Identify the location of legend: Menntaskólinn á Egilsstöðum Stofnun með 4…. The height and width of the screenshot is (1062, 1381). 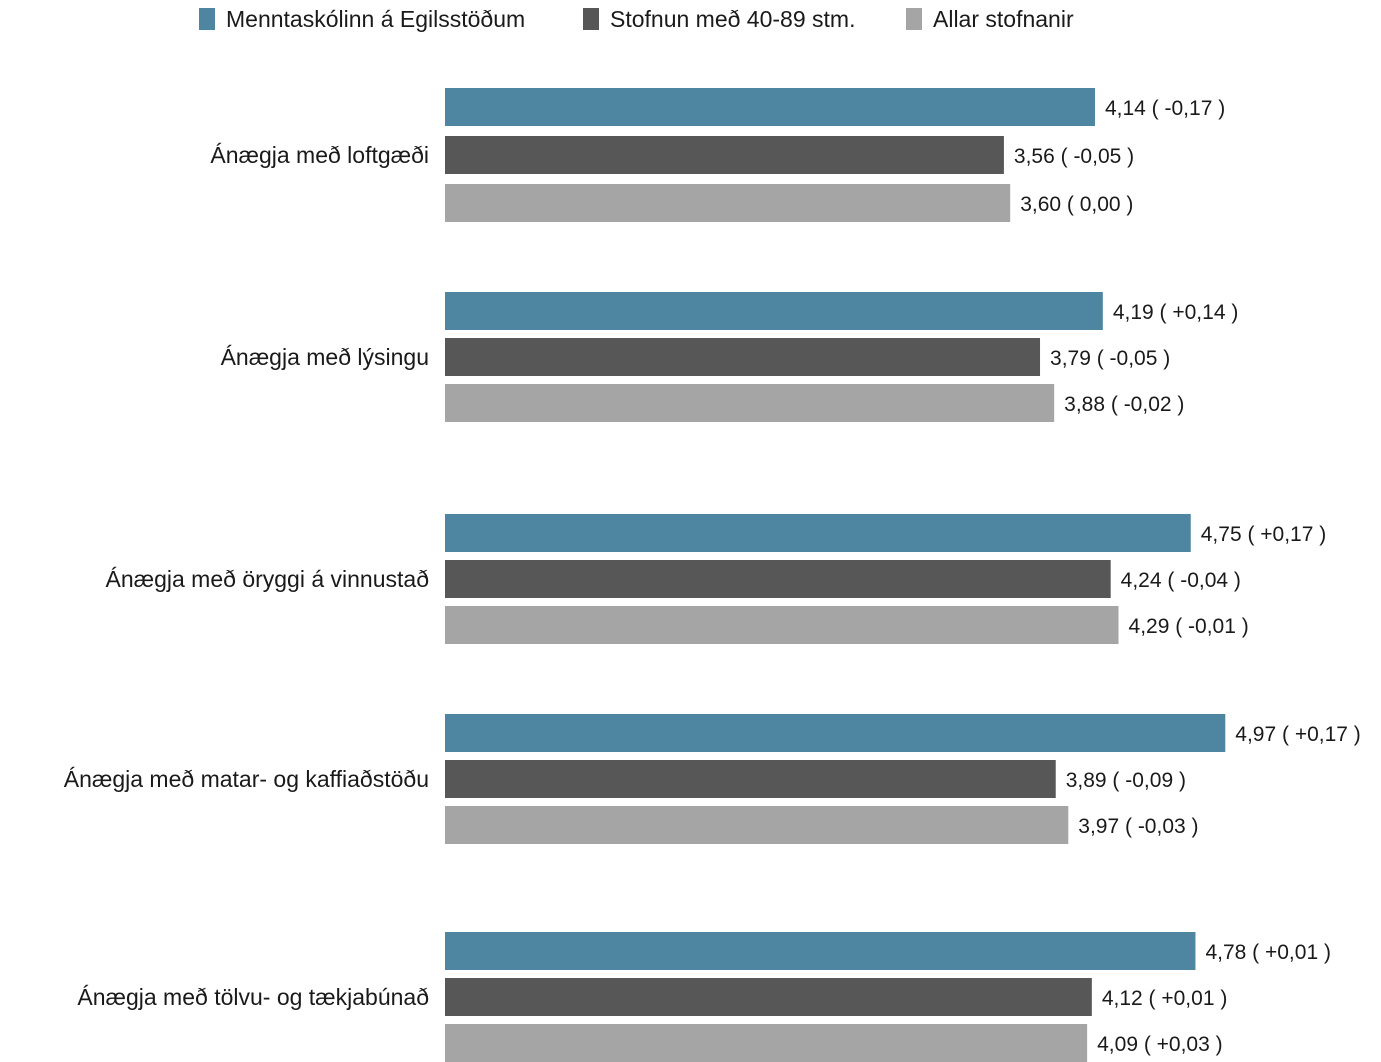
(636, 19).